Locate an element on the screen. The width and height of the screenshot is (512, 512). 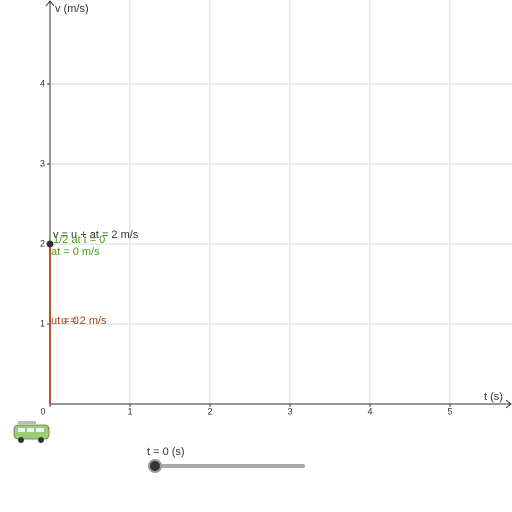
annotation: v = u + at = 2 m/s is located at coordinates (96, 235).